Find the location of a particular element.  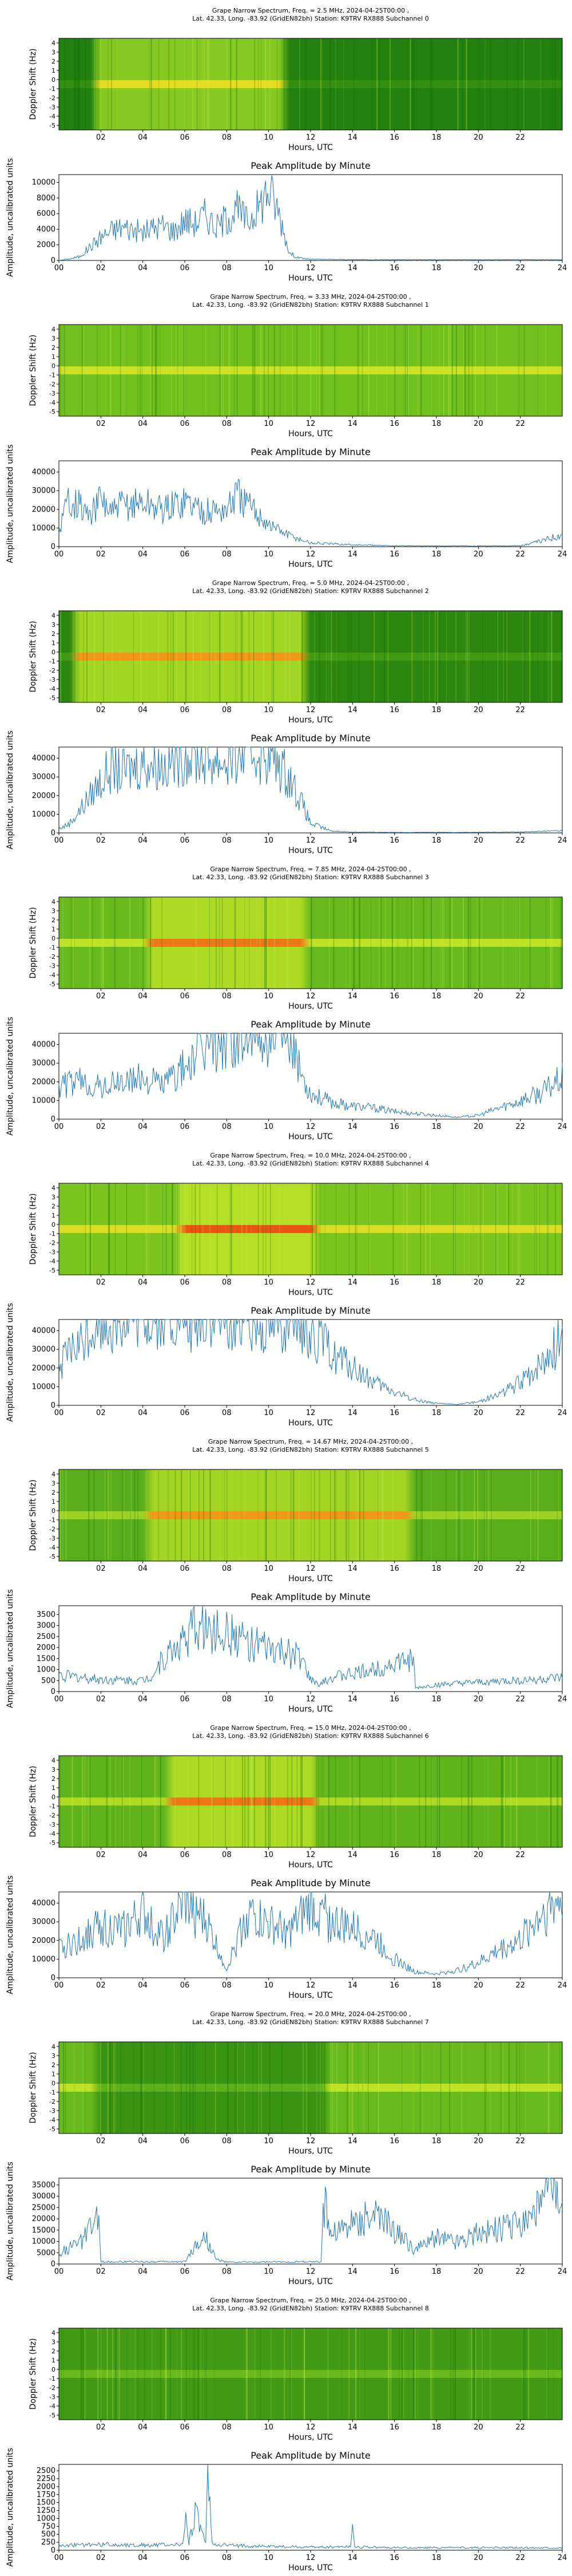

spectrogram-ylabel: Doppler Shift (Hz) is located at coordinates (33, 84).